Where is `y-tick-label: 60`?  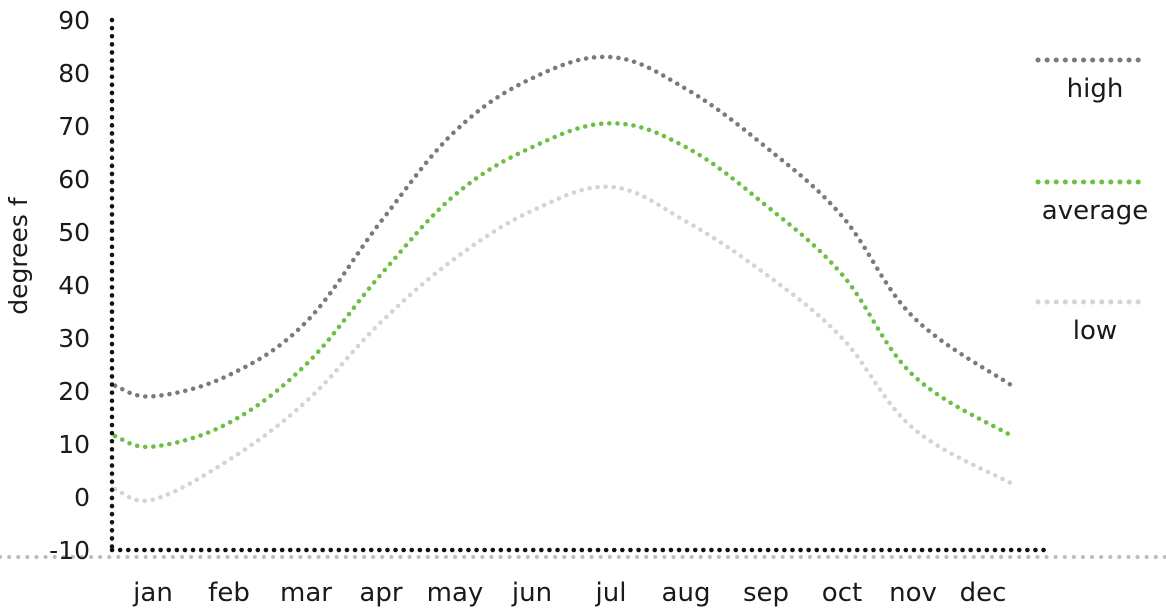
y-tick-label: 60 is located at coordinates (74, 179).